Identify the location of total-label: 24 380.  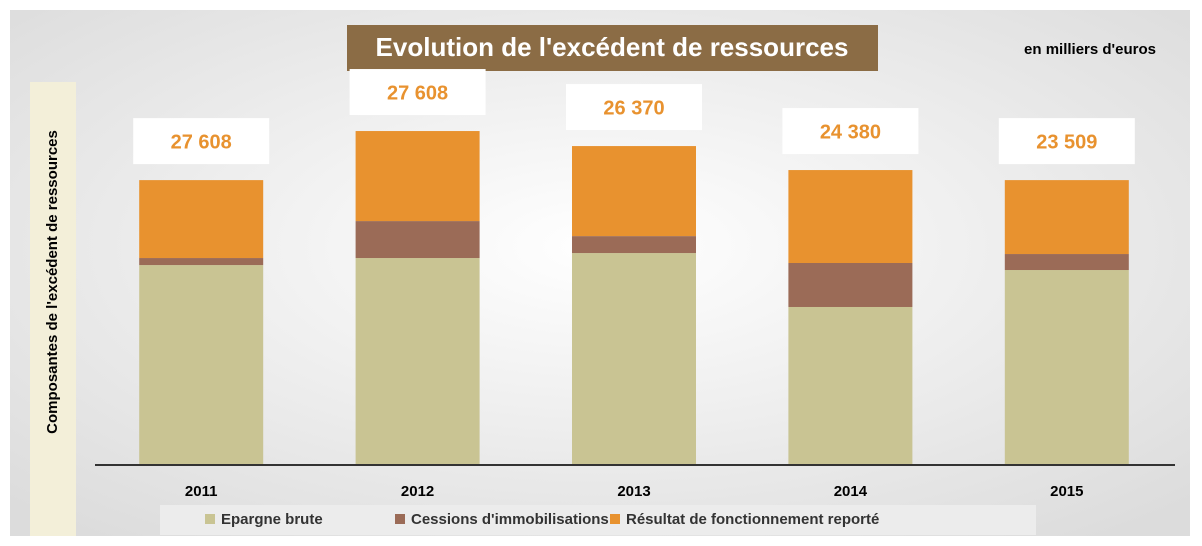
(850, 132).